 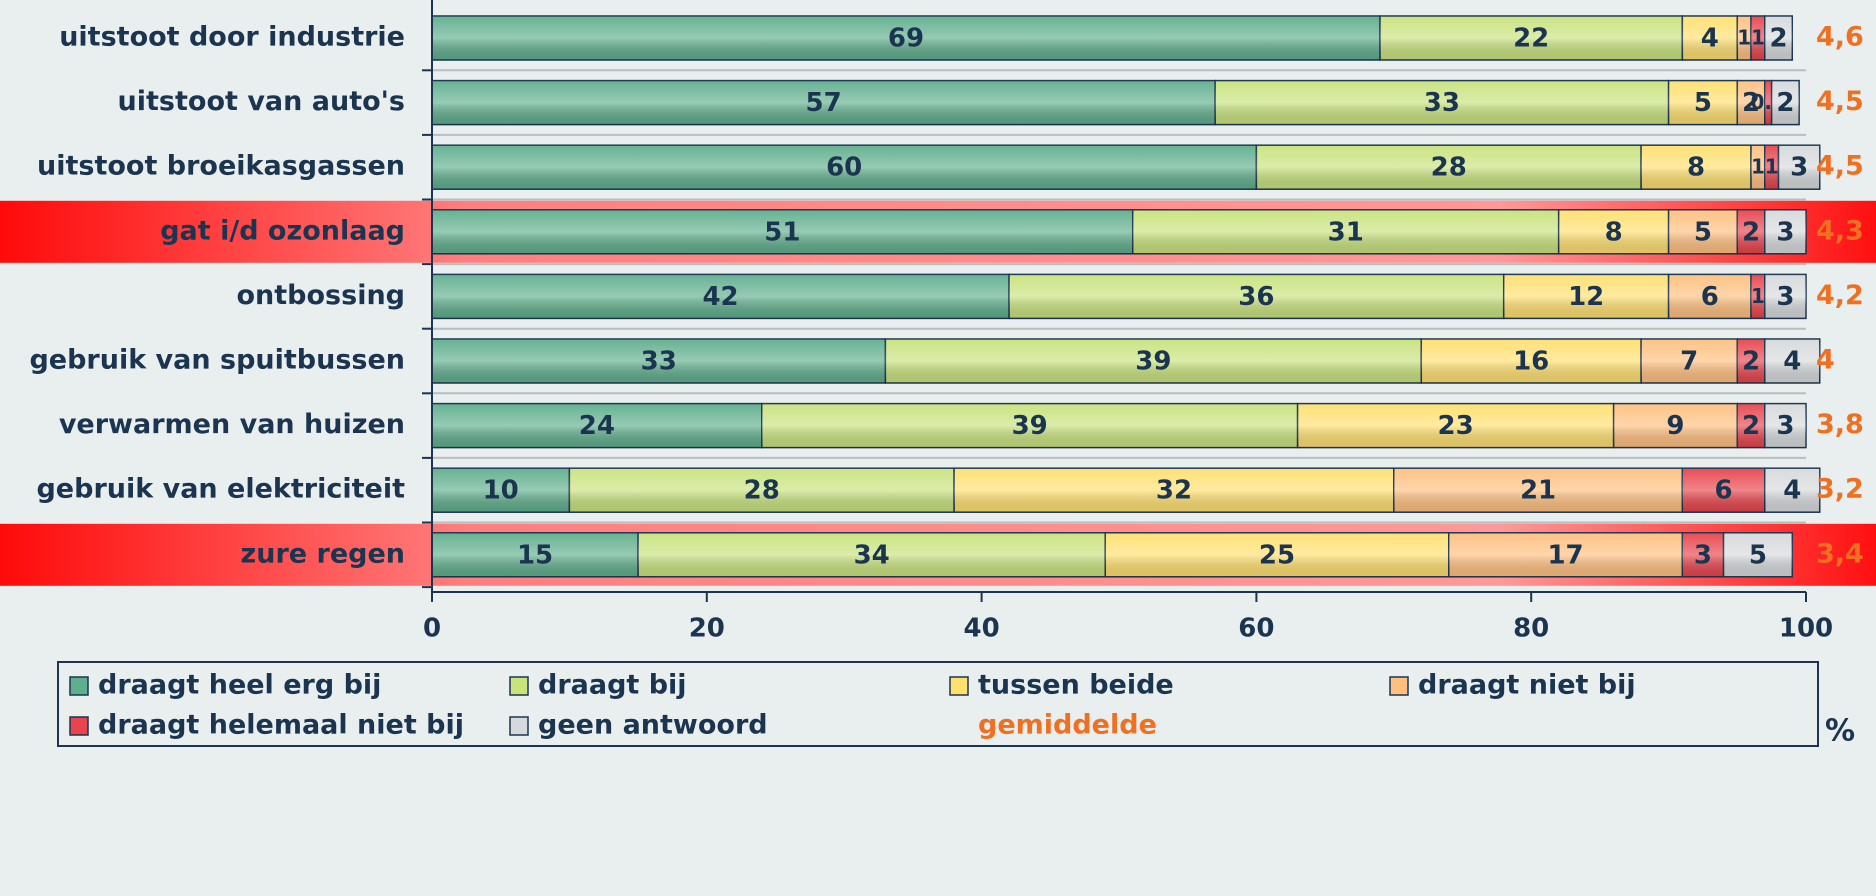 What do you see at coordinates (1346, 232) in the screenshot?
I see `segment-label: 31` at bounding box center [1346, 232].